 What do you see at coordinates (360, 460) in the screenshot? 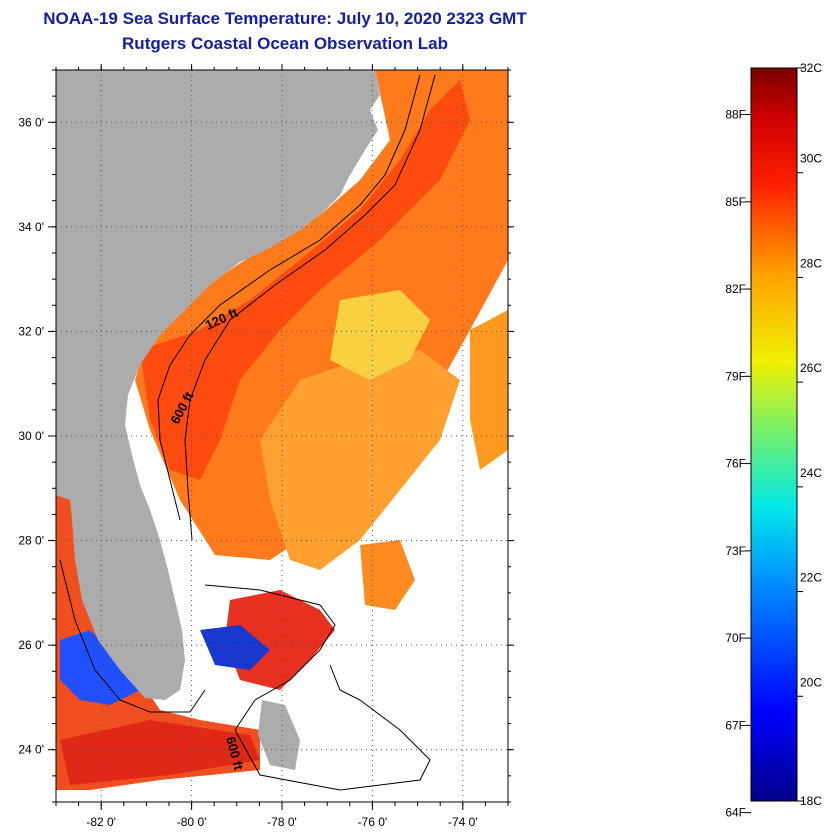
I see `sst-orange-offshore` at bounding box center [360, 460].